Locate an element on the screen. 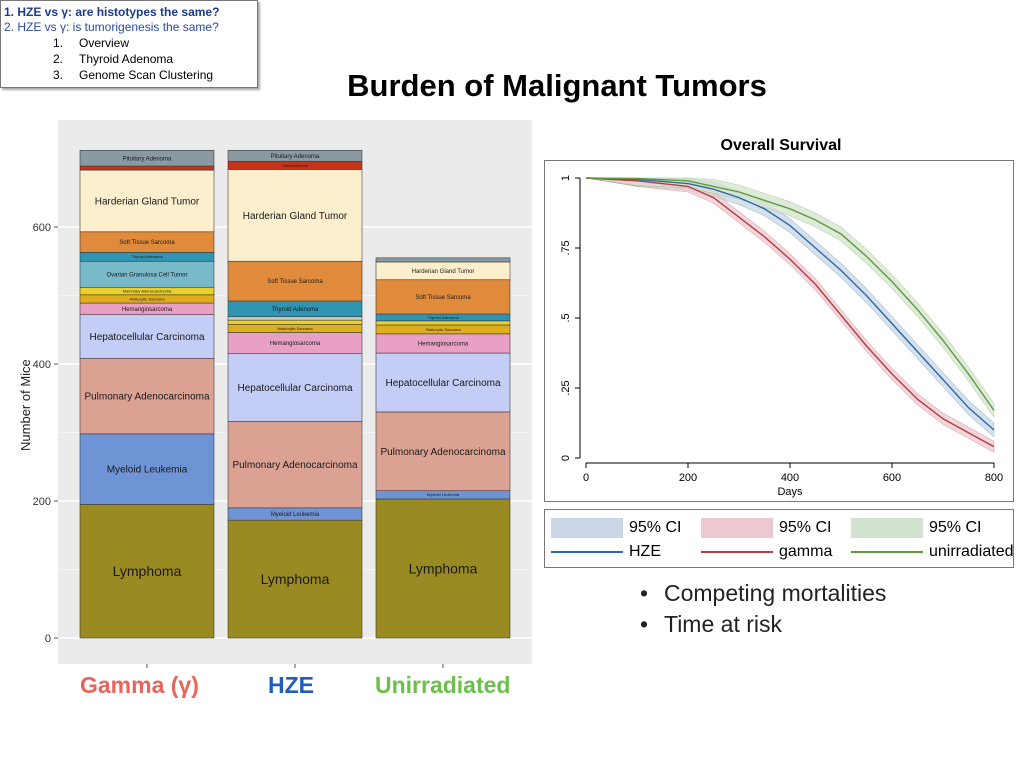 This screenshot has width=1024, height=768. x-tick-label: 400 is located at coordinates (790, 478).